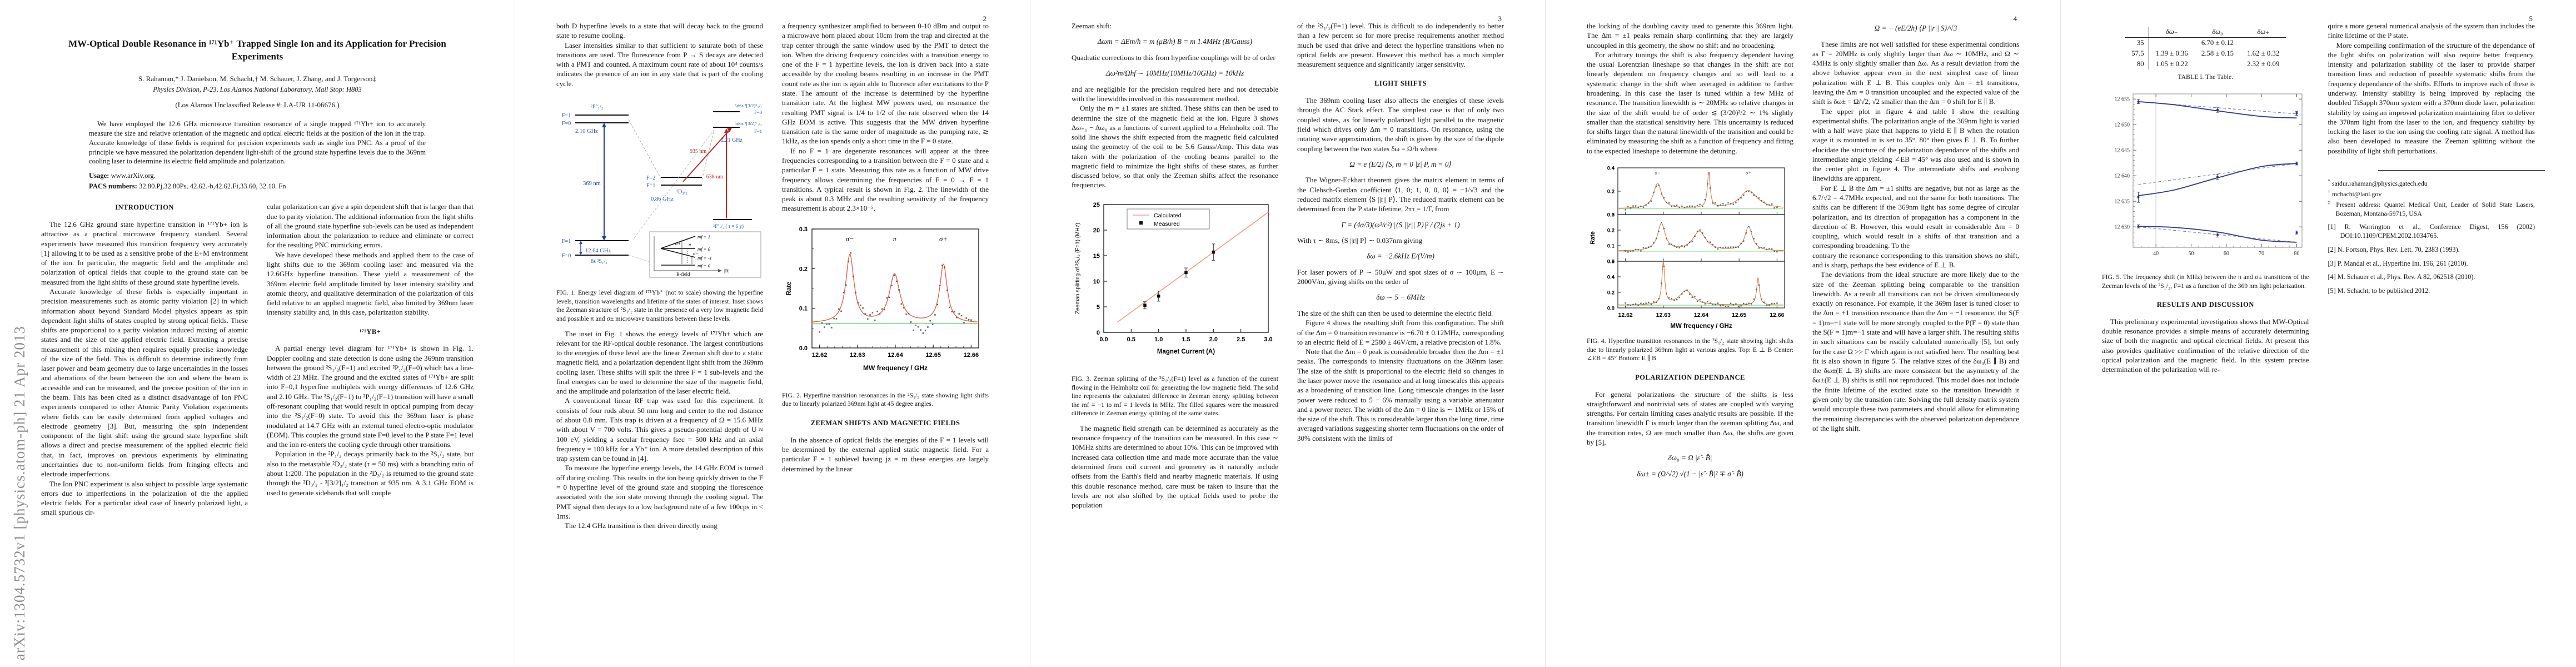 This screenshot has width=2576, height=667. Describe the element at coordinates (586, 131) in the screenshot. I see `p-split-label: 2.10 GHz` at that location.